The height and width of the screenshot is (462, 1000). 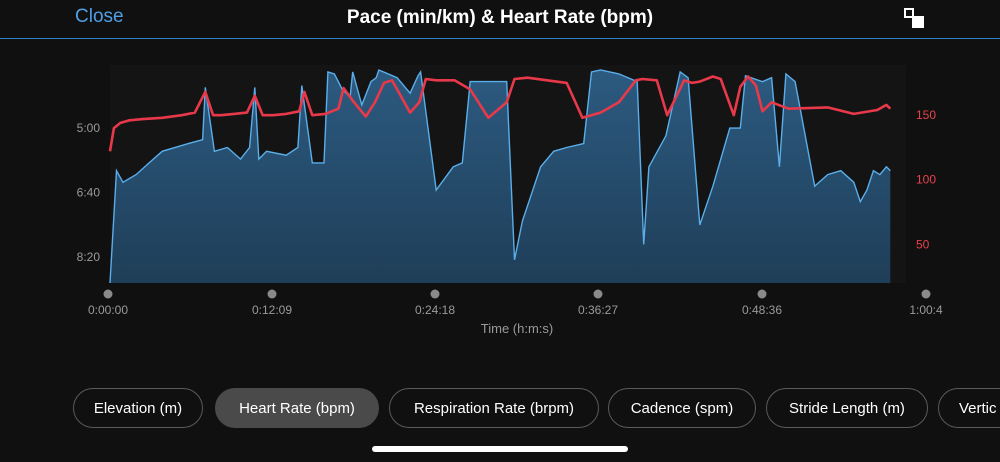 What do you see at coordinates (297, 408) in the screenshot?
I see `chip-heart-rate: Heart Rate (bpm)` at bounding box center [297, 408].